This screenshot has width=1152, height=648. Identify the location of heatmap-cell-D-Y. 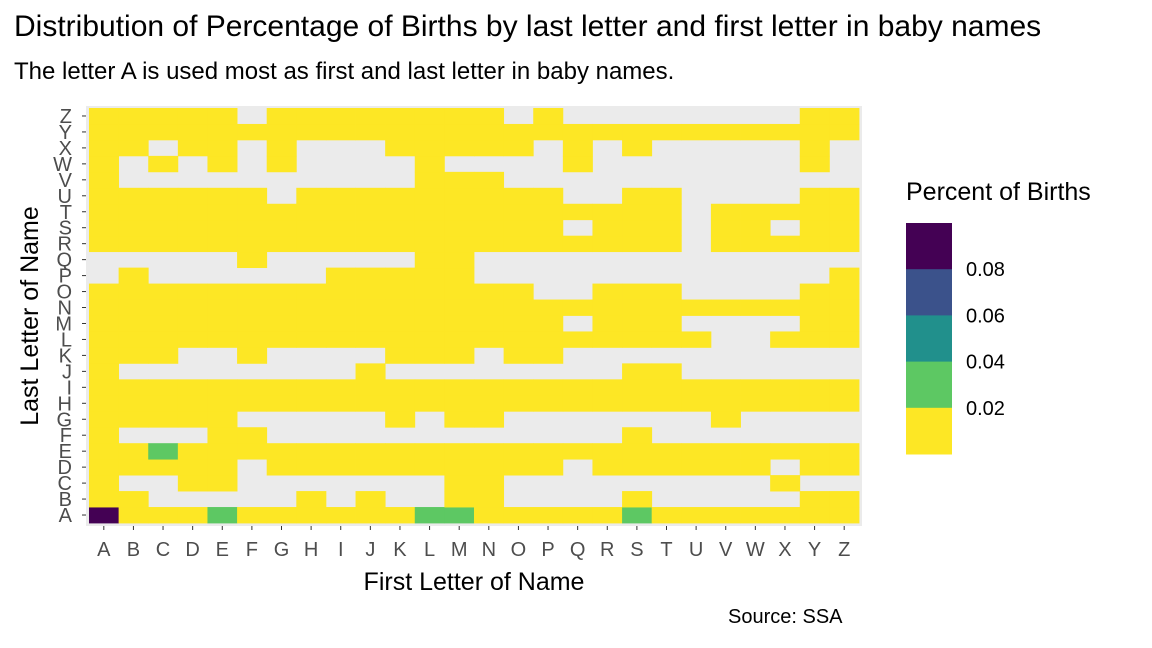
(192, 132).